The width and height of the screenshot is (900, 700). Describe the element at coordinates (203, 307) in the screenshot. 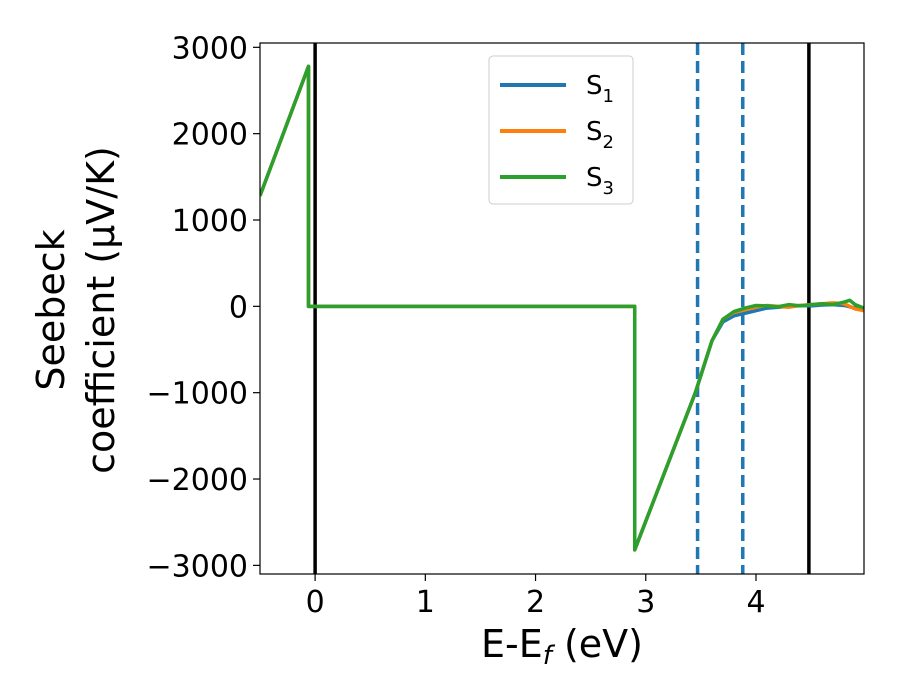

I see `y-axis-ticks: −3000 −2000 −1000 0 1000 2000 3000` at that location.